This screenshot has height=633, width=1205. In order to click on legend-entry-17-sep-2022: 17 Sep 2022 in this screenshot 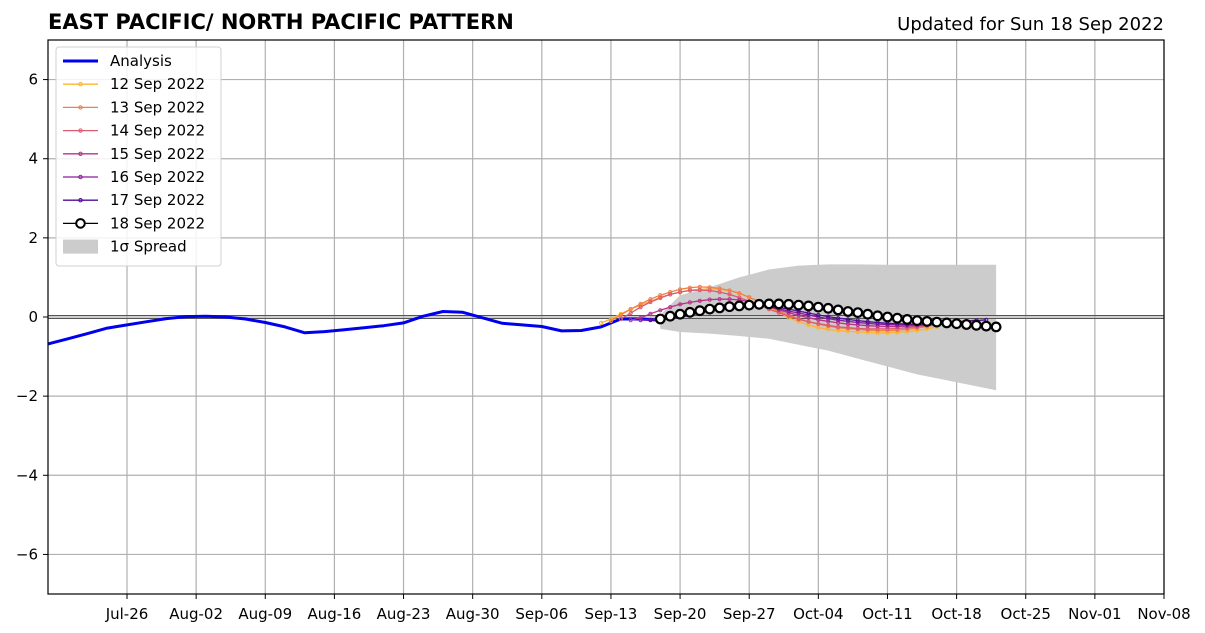, I will do `click(134, 200)`.